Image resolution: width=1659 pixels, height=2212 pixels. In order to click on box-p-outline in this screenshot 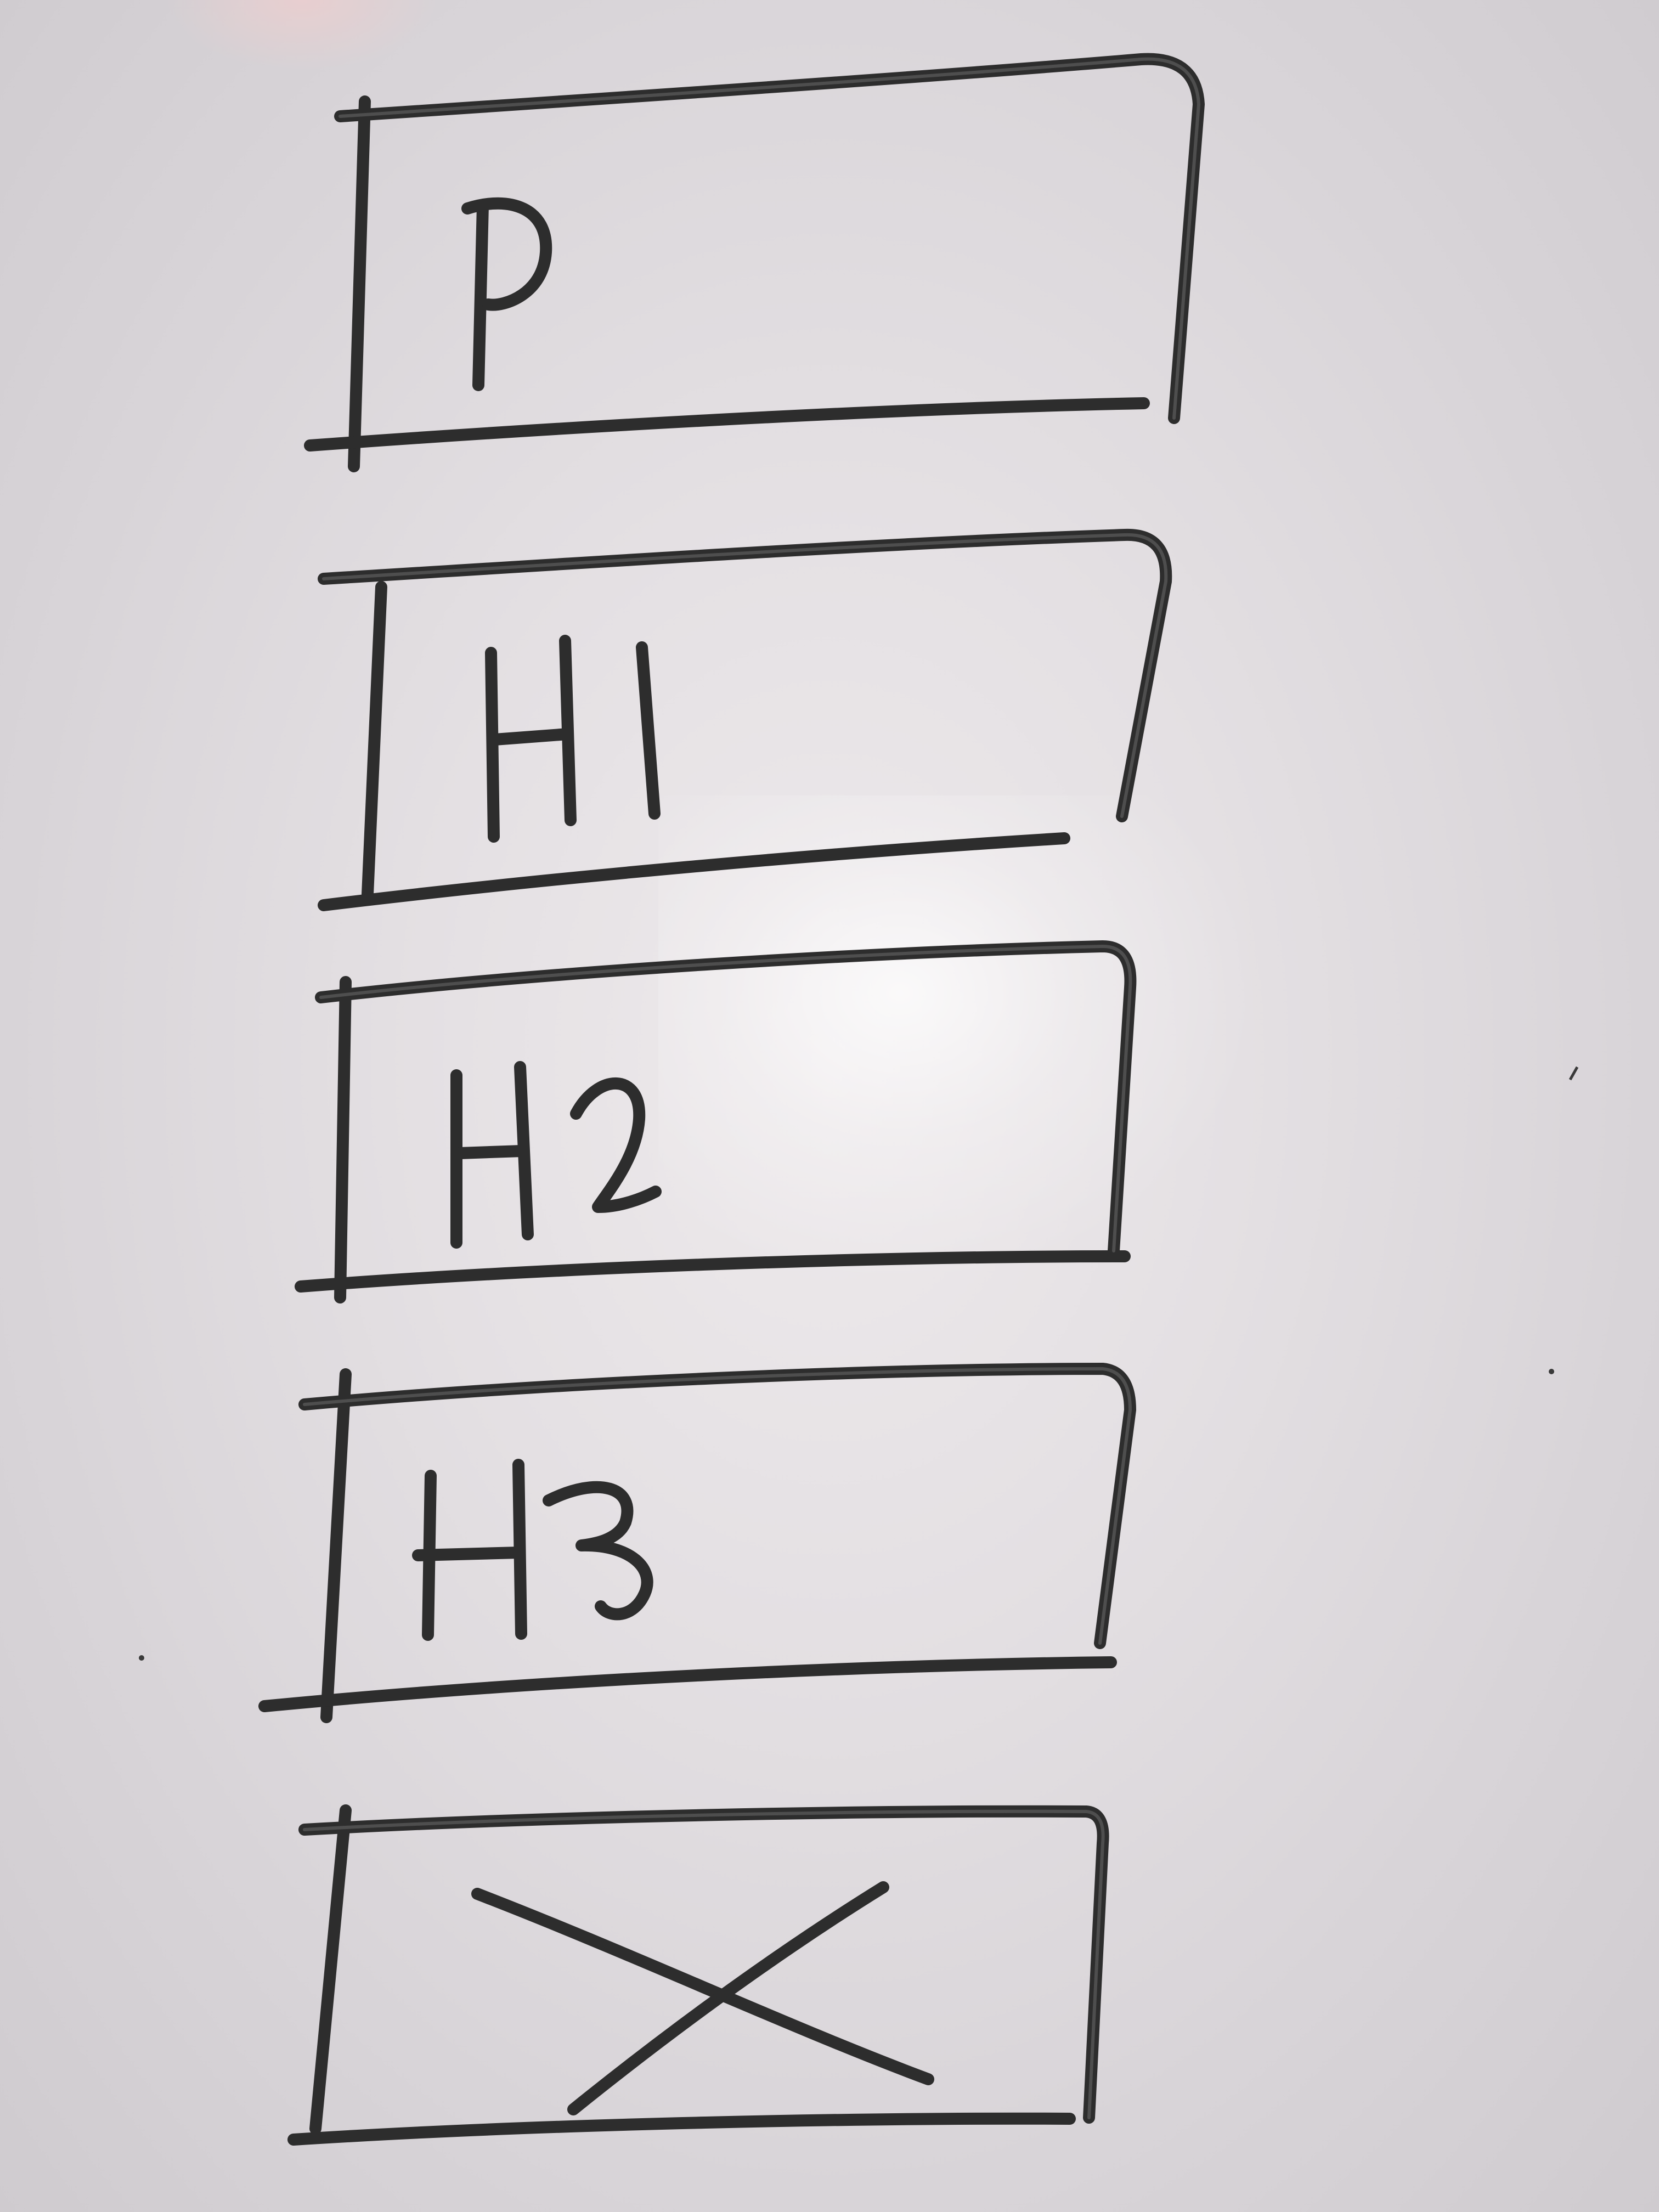, I will do `click(754, 262)`.